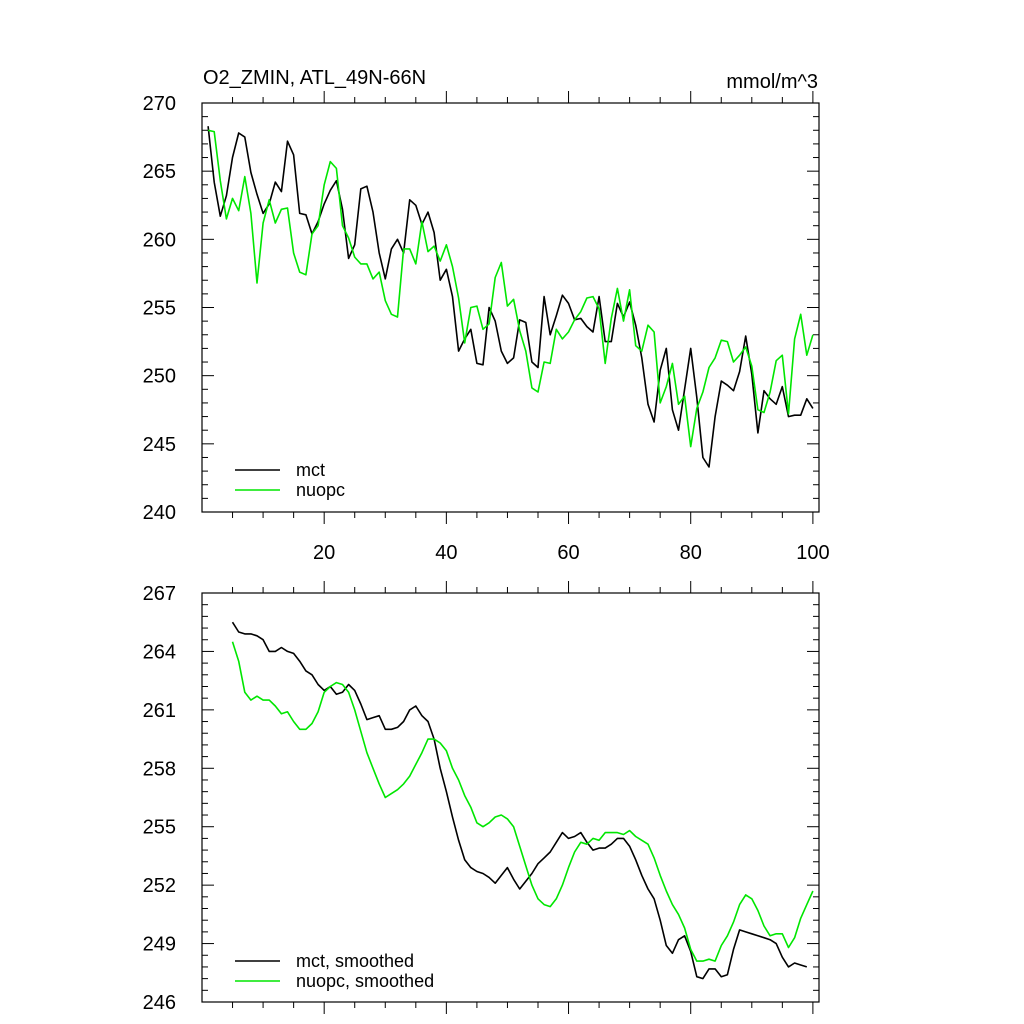 The image size is (1024, 1024). Describe the element at coordinates (159, 594) in the screenshot. I see `y-tick-label: 267` at that location.